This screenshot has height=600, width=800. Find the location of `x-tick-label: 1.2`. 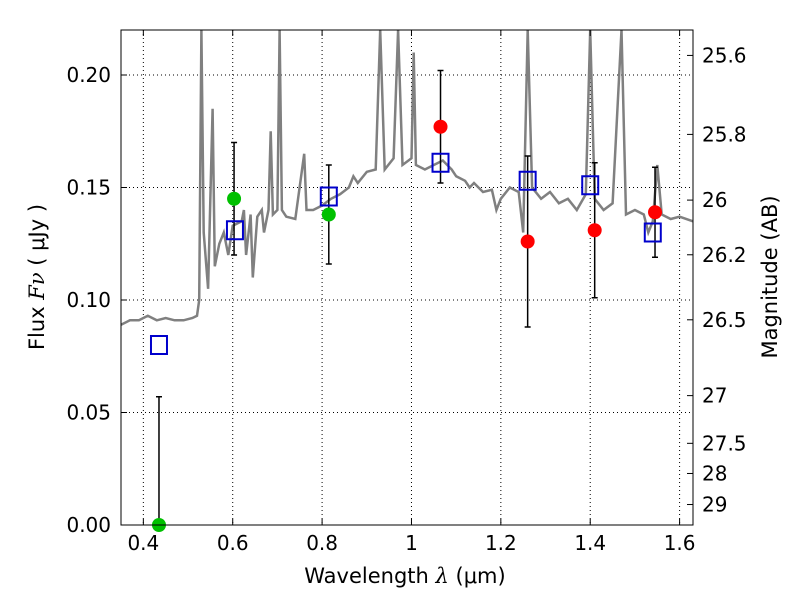

x-tick-label: 1.2 is located at coordinates (501, 543).